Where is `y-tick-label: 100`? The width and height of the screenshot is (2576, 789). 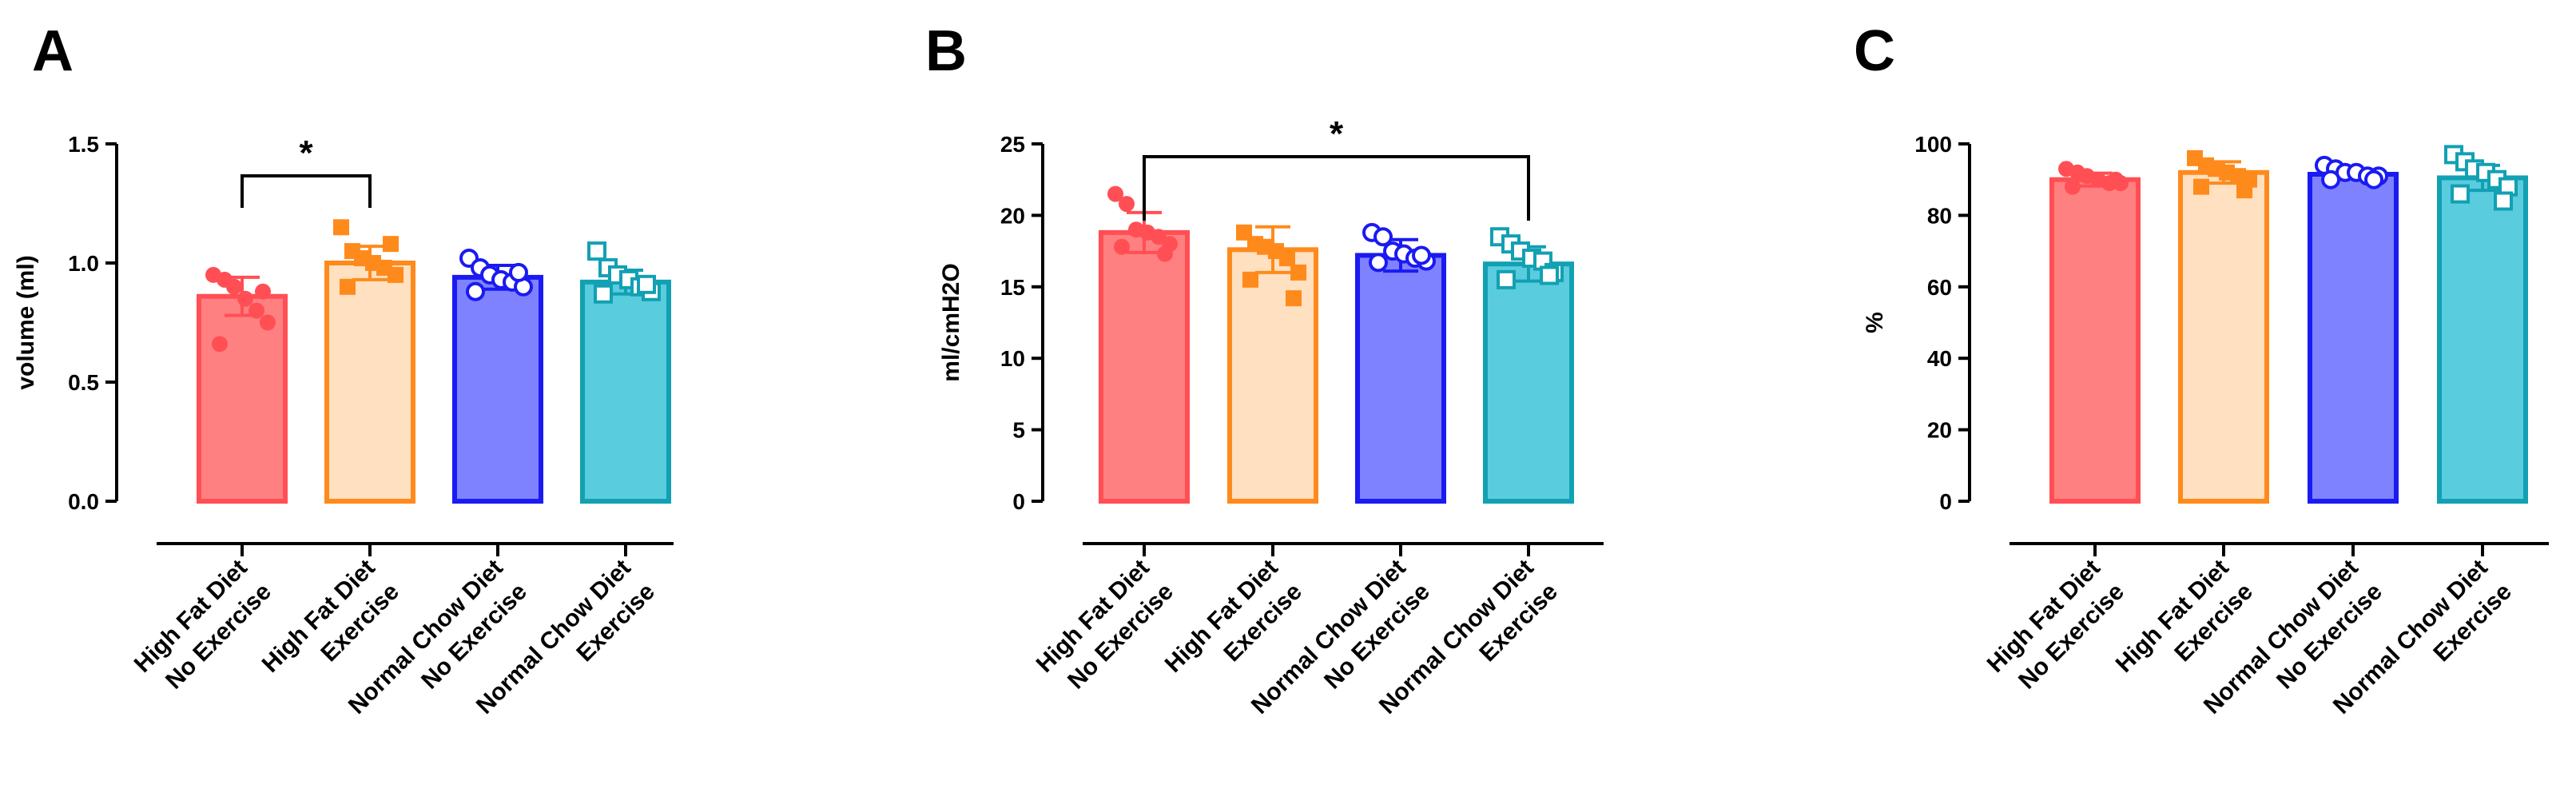
y-tick-label: 100 is located at coordinates (1933, 144).